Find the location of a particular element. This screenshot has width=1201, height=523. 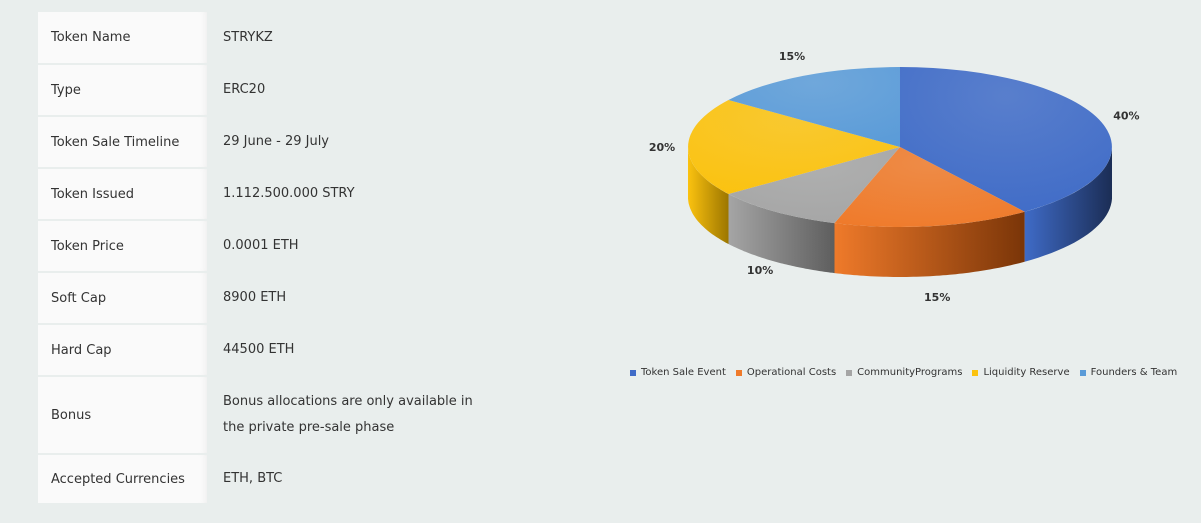

row-value: 0.0001 ETH is located at coordinates (352, 246).